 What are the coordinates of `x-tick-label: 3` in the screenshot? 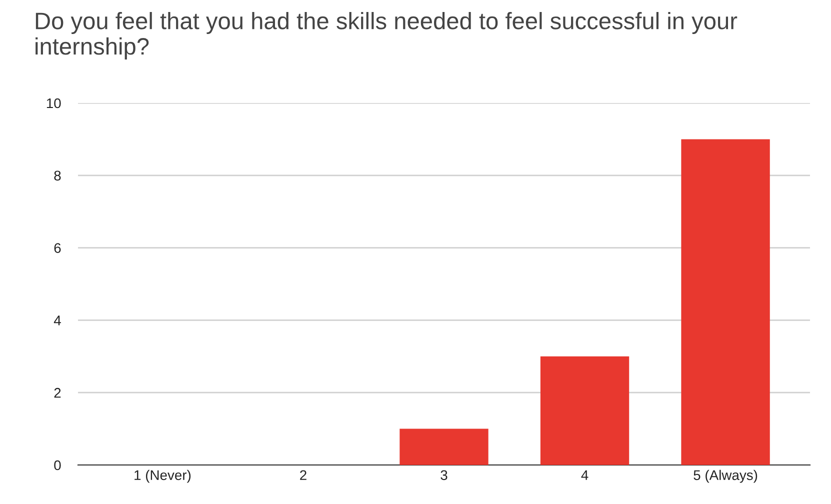 It's located at (444, 475).